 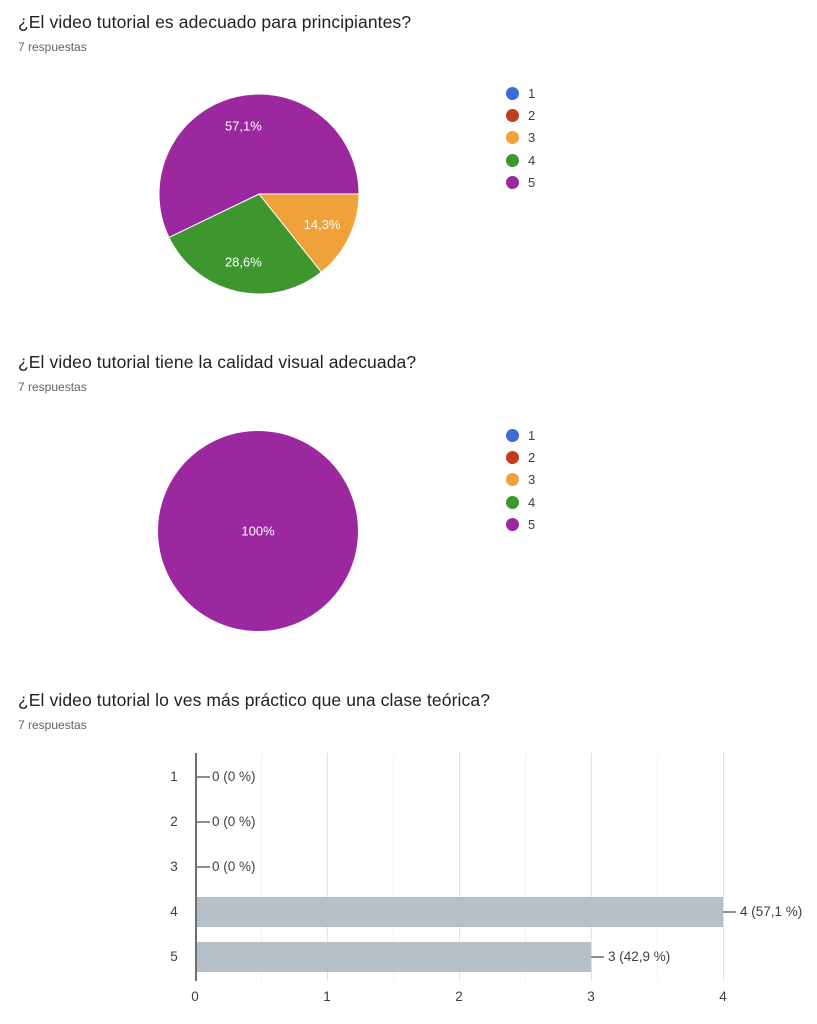 I want to click on value-label-4: 4 (57,1 %), so click(x=771, y=911).